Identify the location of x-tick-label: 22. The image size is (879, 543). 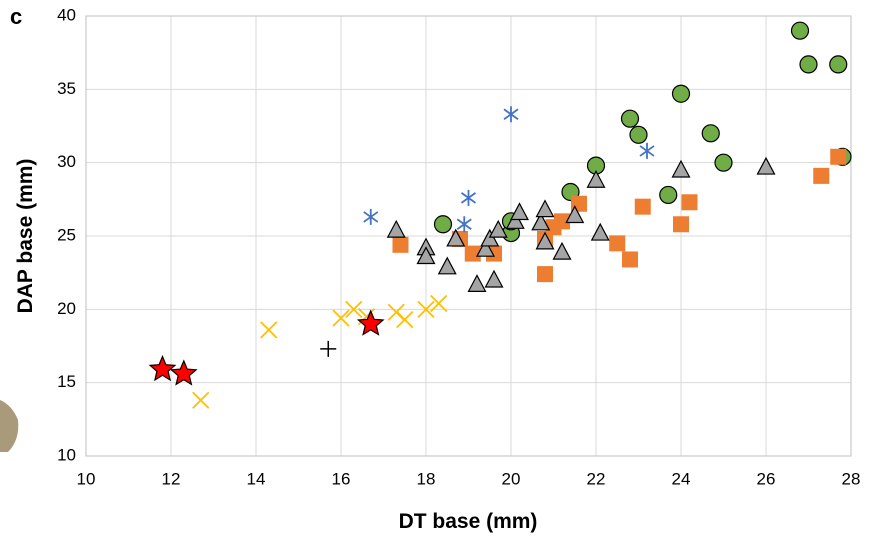
(596, 478).